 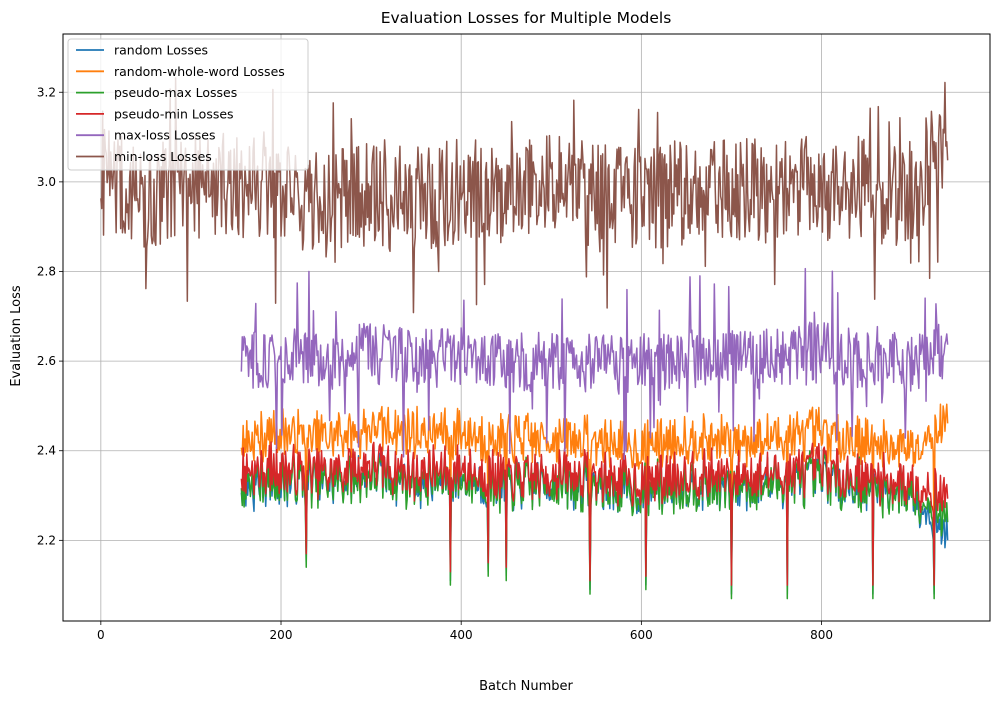 What do you see at coordinates (199, 71) in the screenshot?
I see `legend-label: random-whole-word Losses` at bounding box center [199, 71].